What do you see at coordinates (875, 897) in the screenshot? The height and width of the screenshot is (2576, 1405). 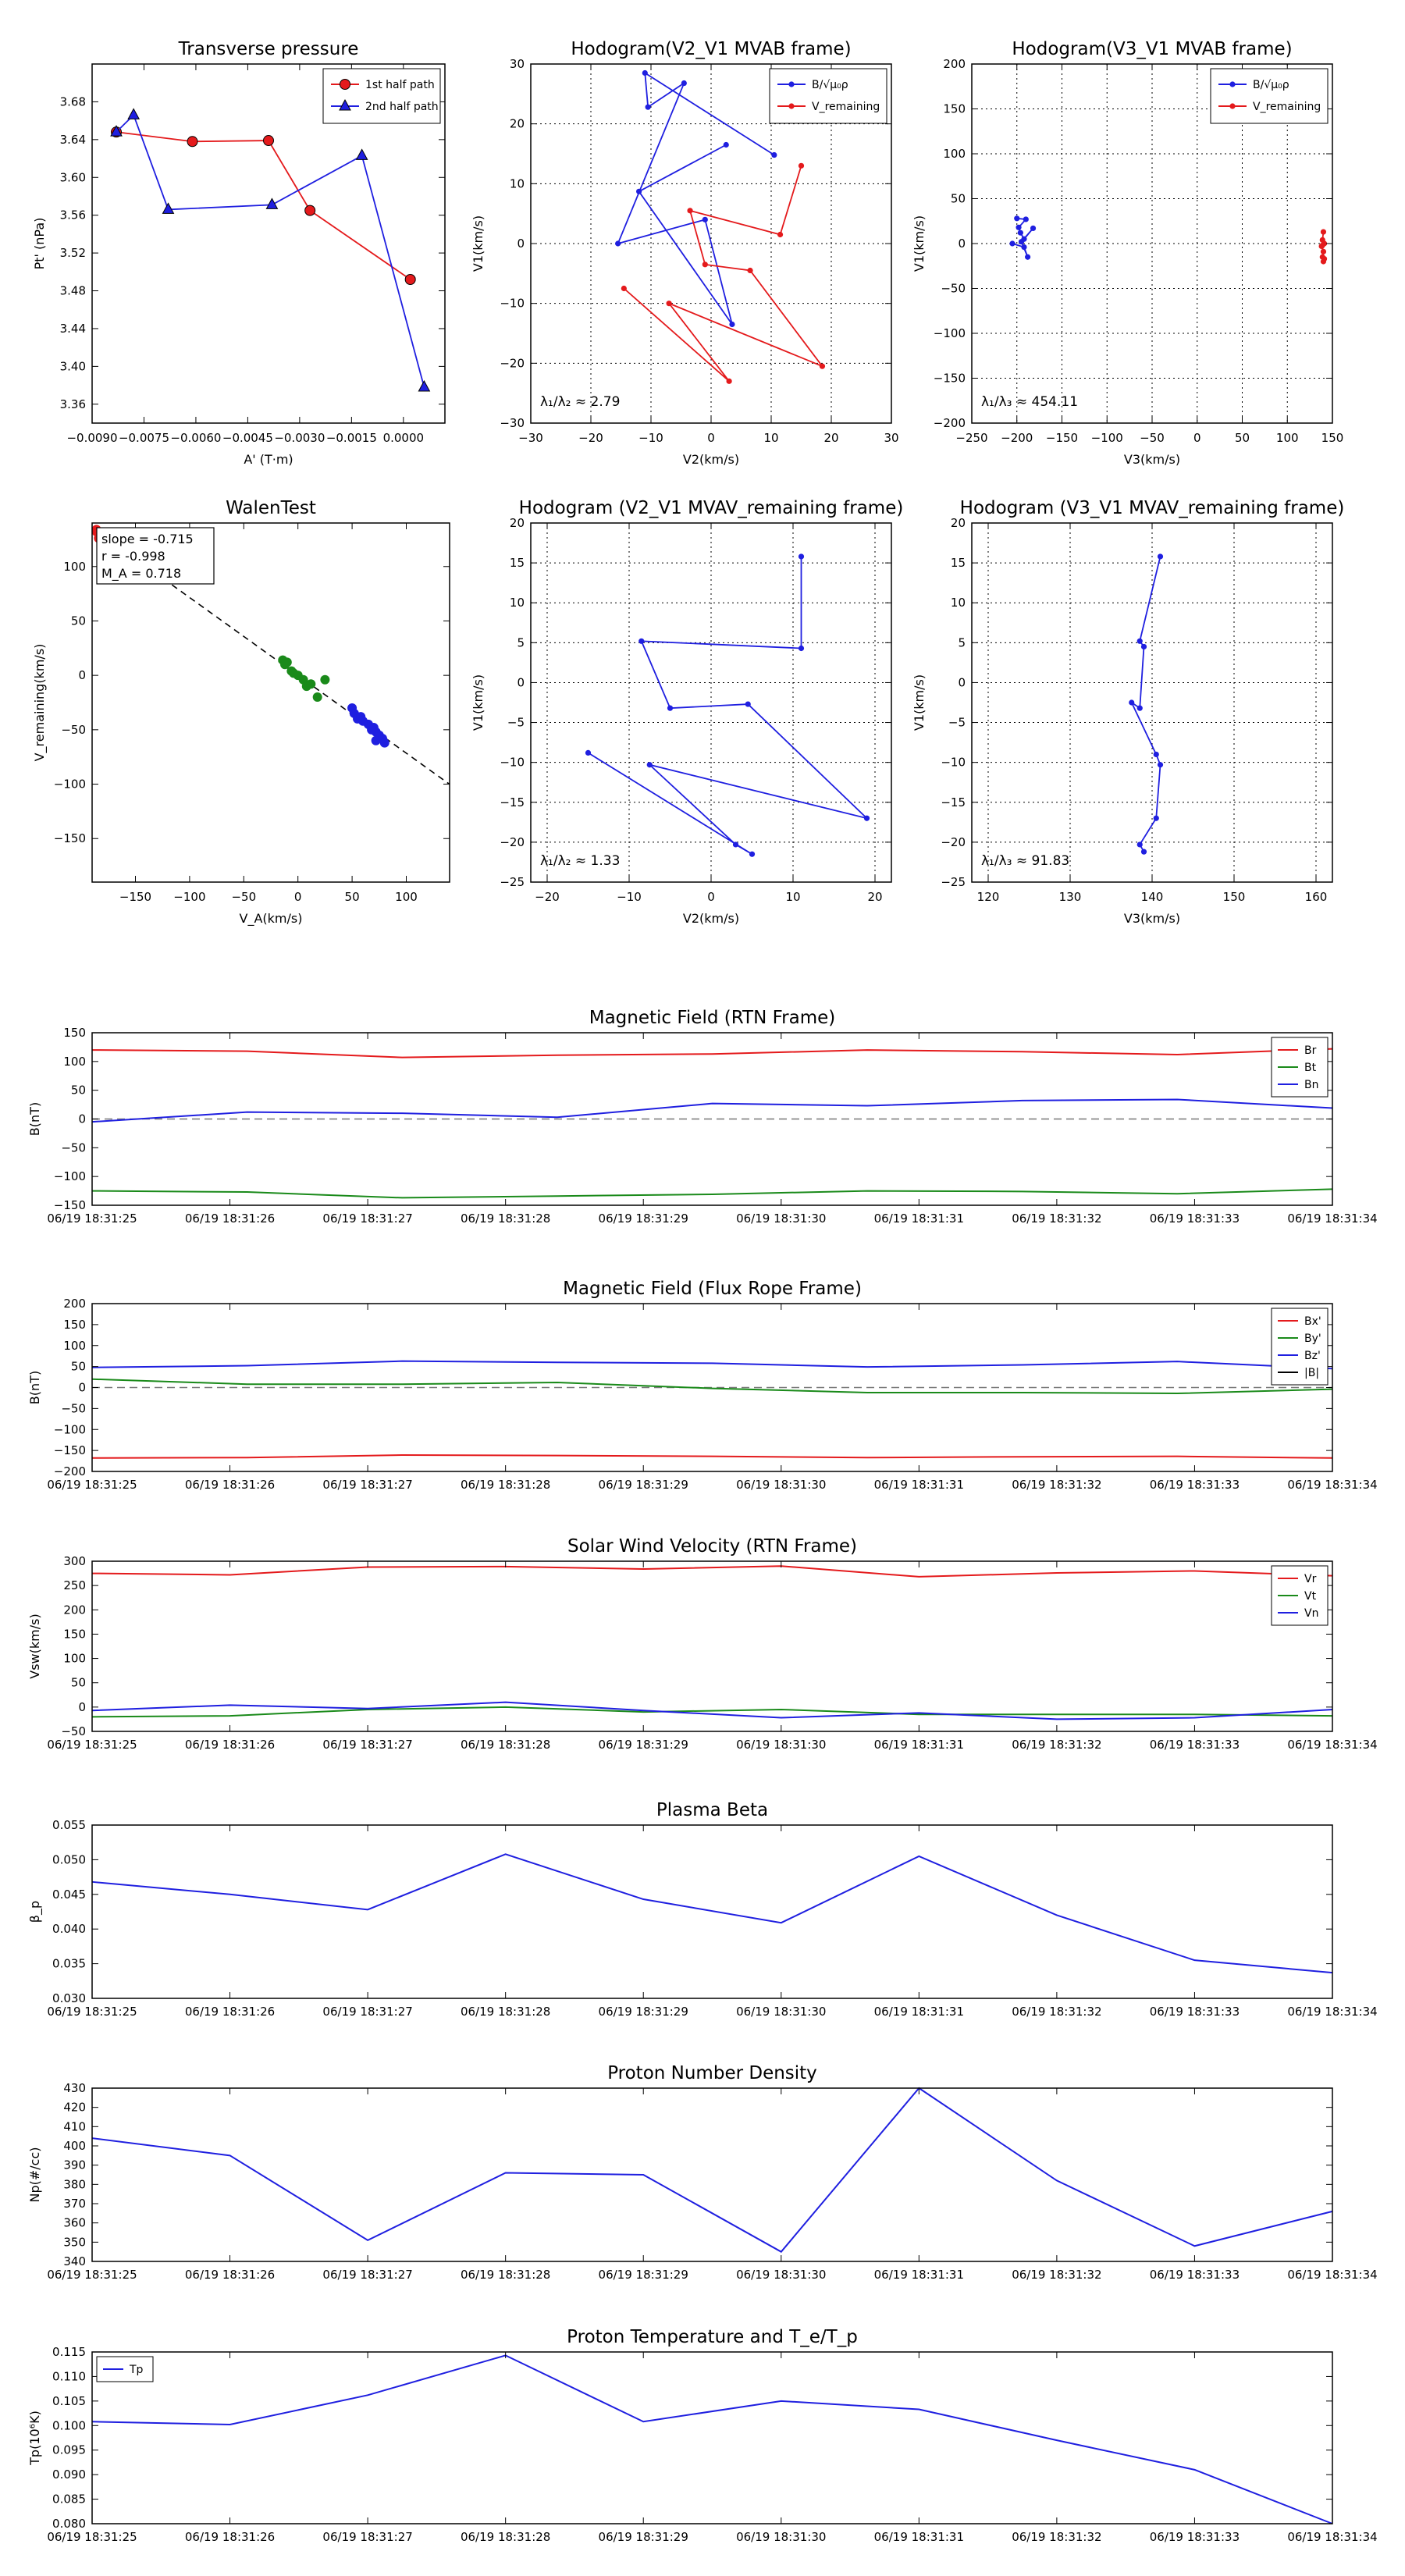 I see `x-tick-label: 20` at bounding box center [875, 897].